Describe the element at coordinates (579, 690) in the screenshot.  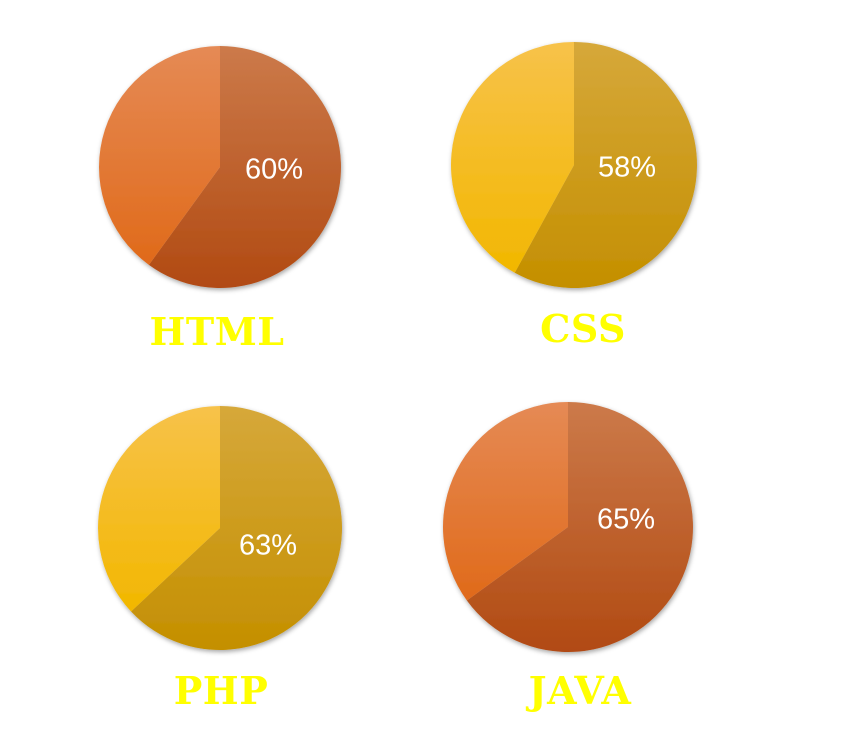
I see `skill-title-java: JAVA` at that location.